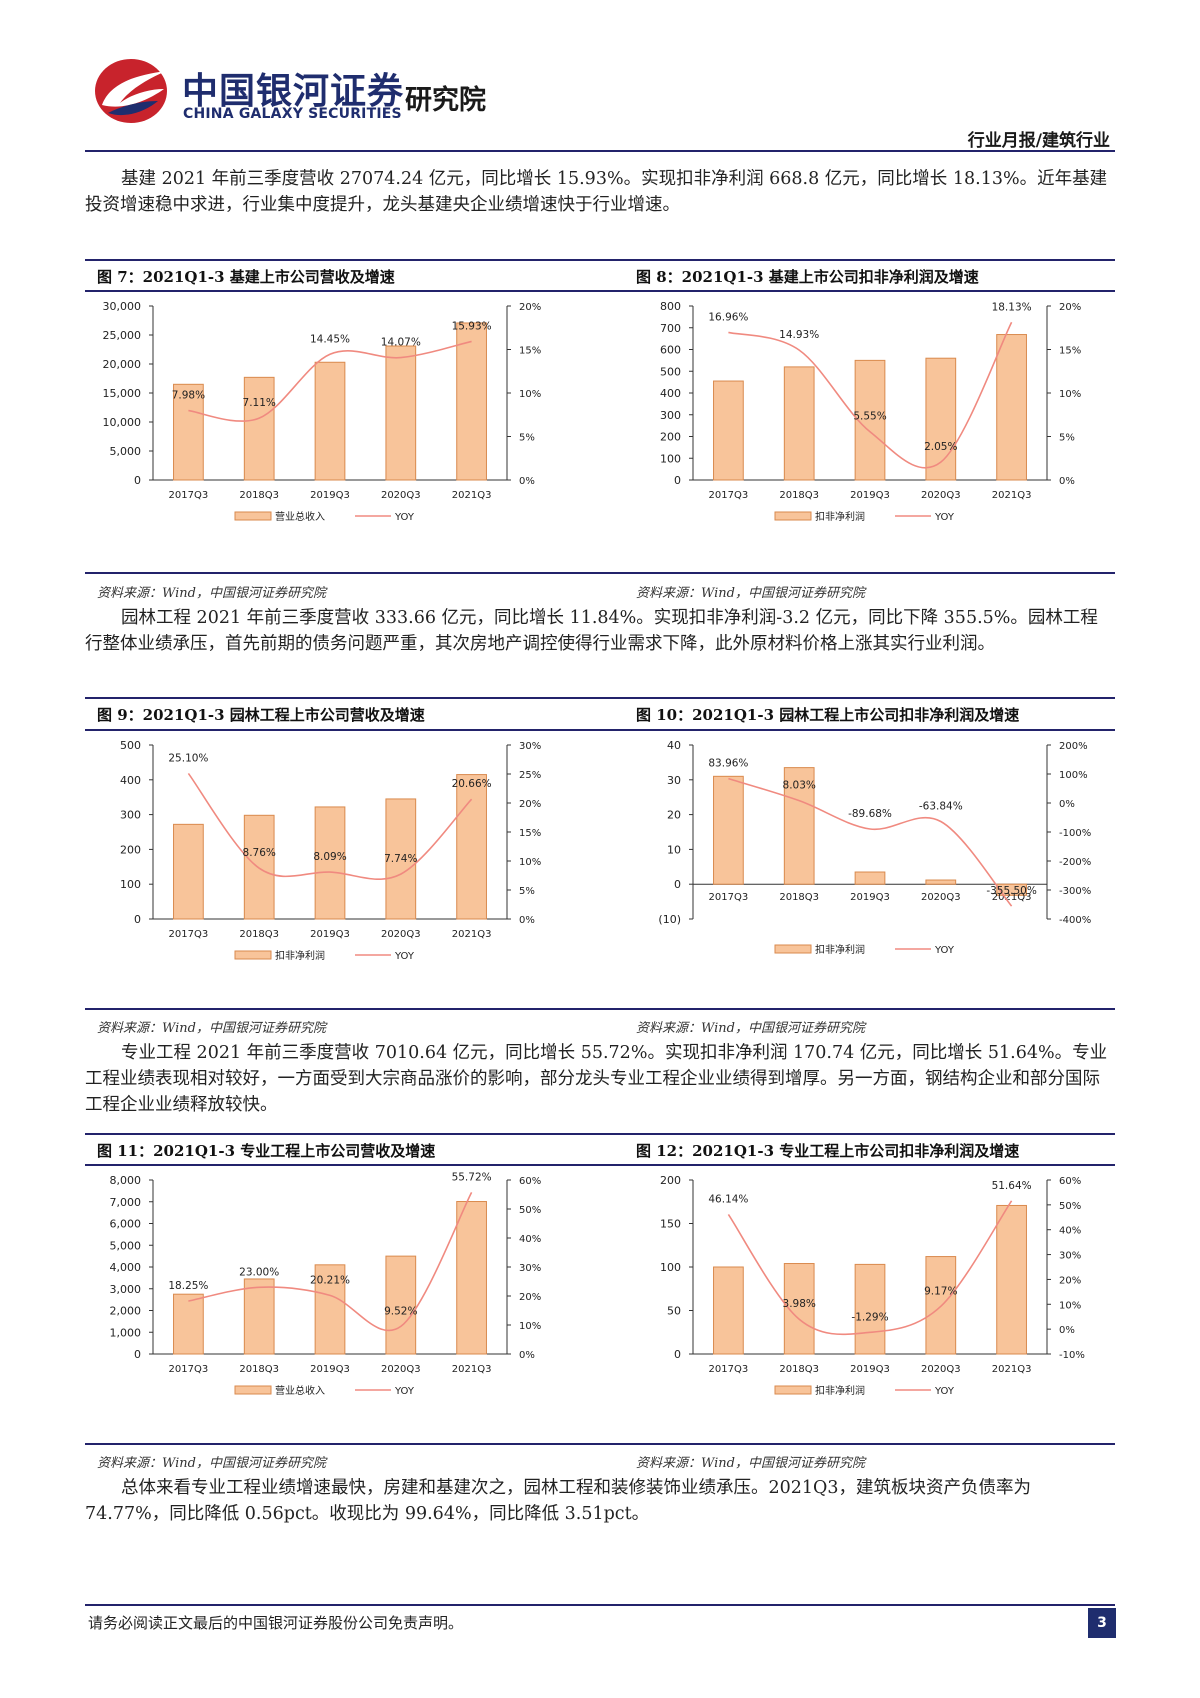  Describe the element at coordinates (799, 1304) in the screenshot. I see `yoy-point-label: 3.98%` at that location.